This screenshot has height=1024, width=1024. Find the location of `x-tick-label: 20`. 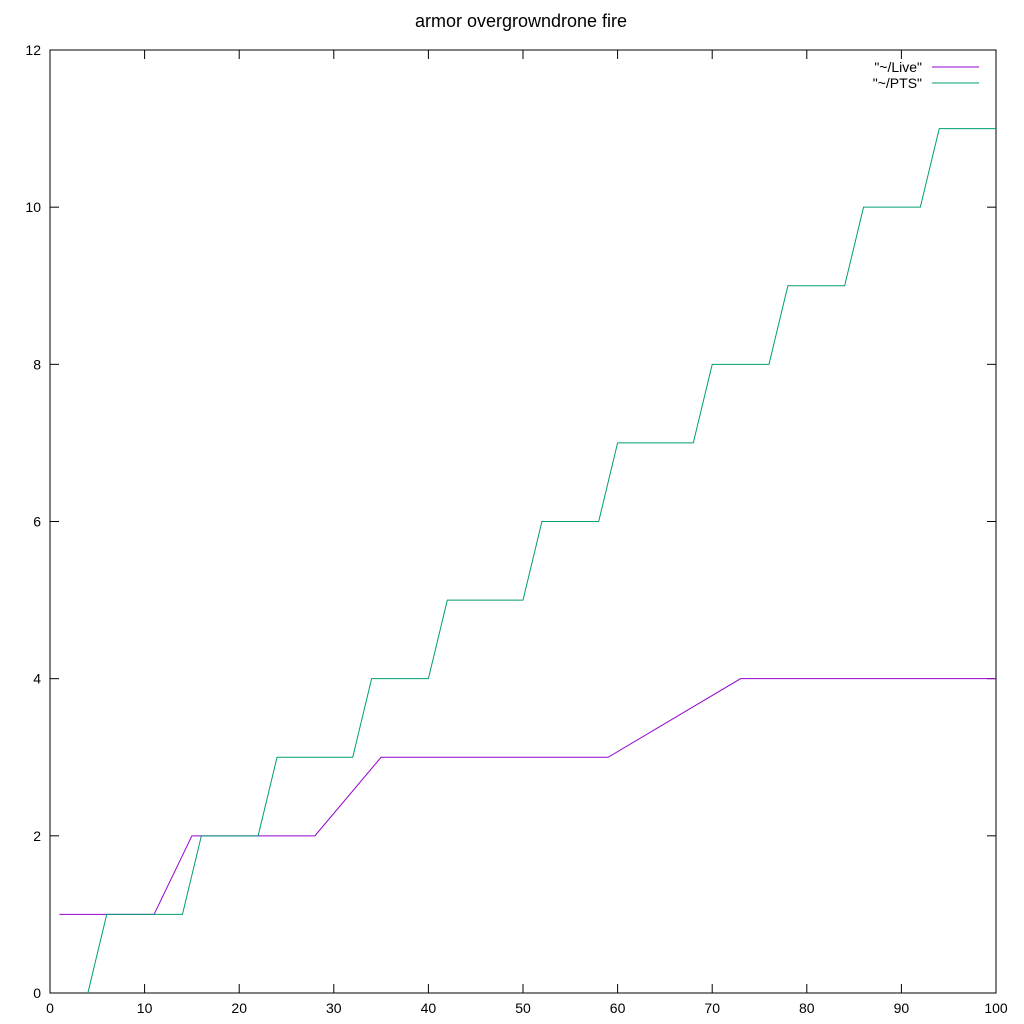

x-tick-label: 20 is located at coordinates (239, 1008).